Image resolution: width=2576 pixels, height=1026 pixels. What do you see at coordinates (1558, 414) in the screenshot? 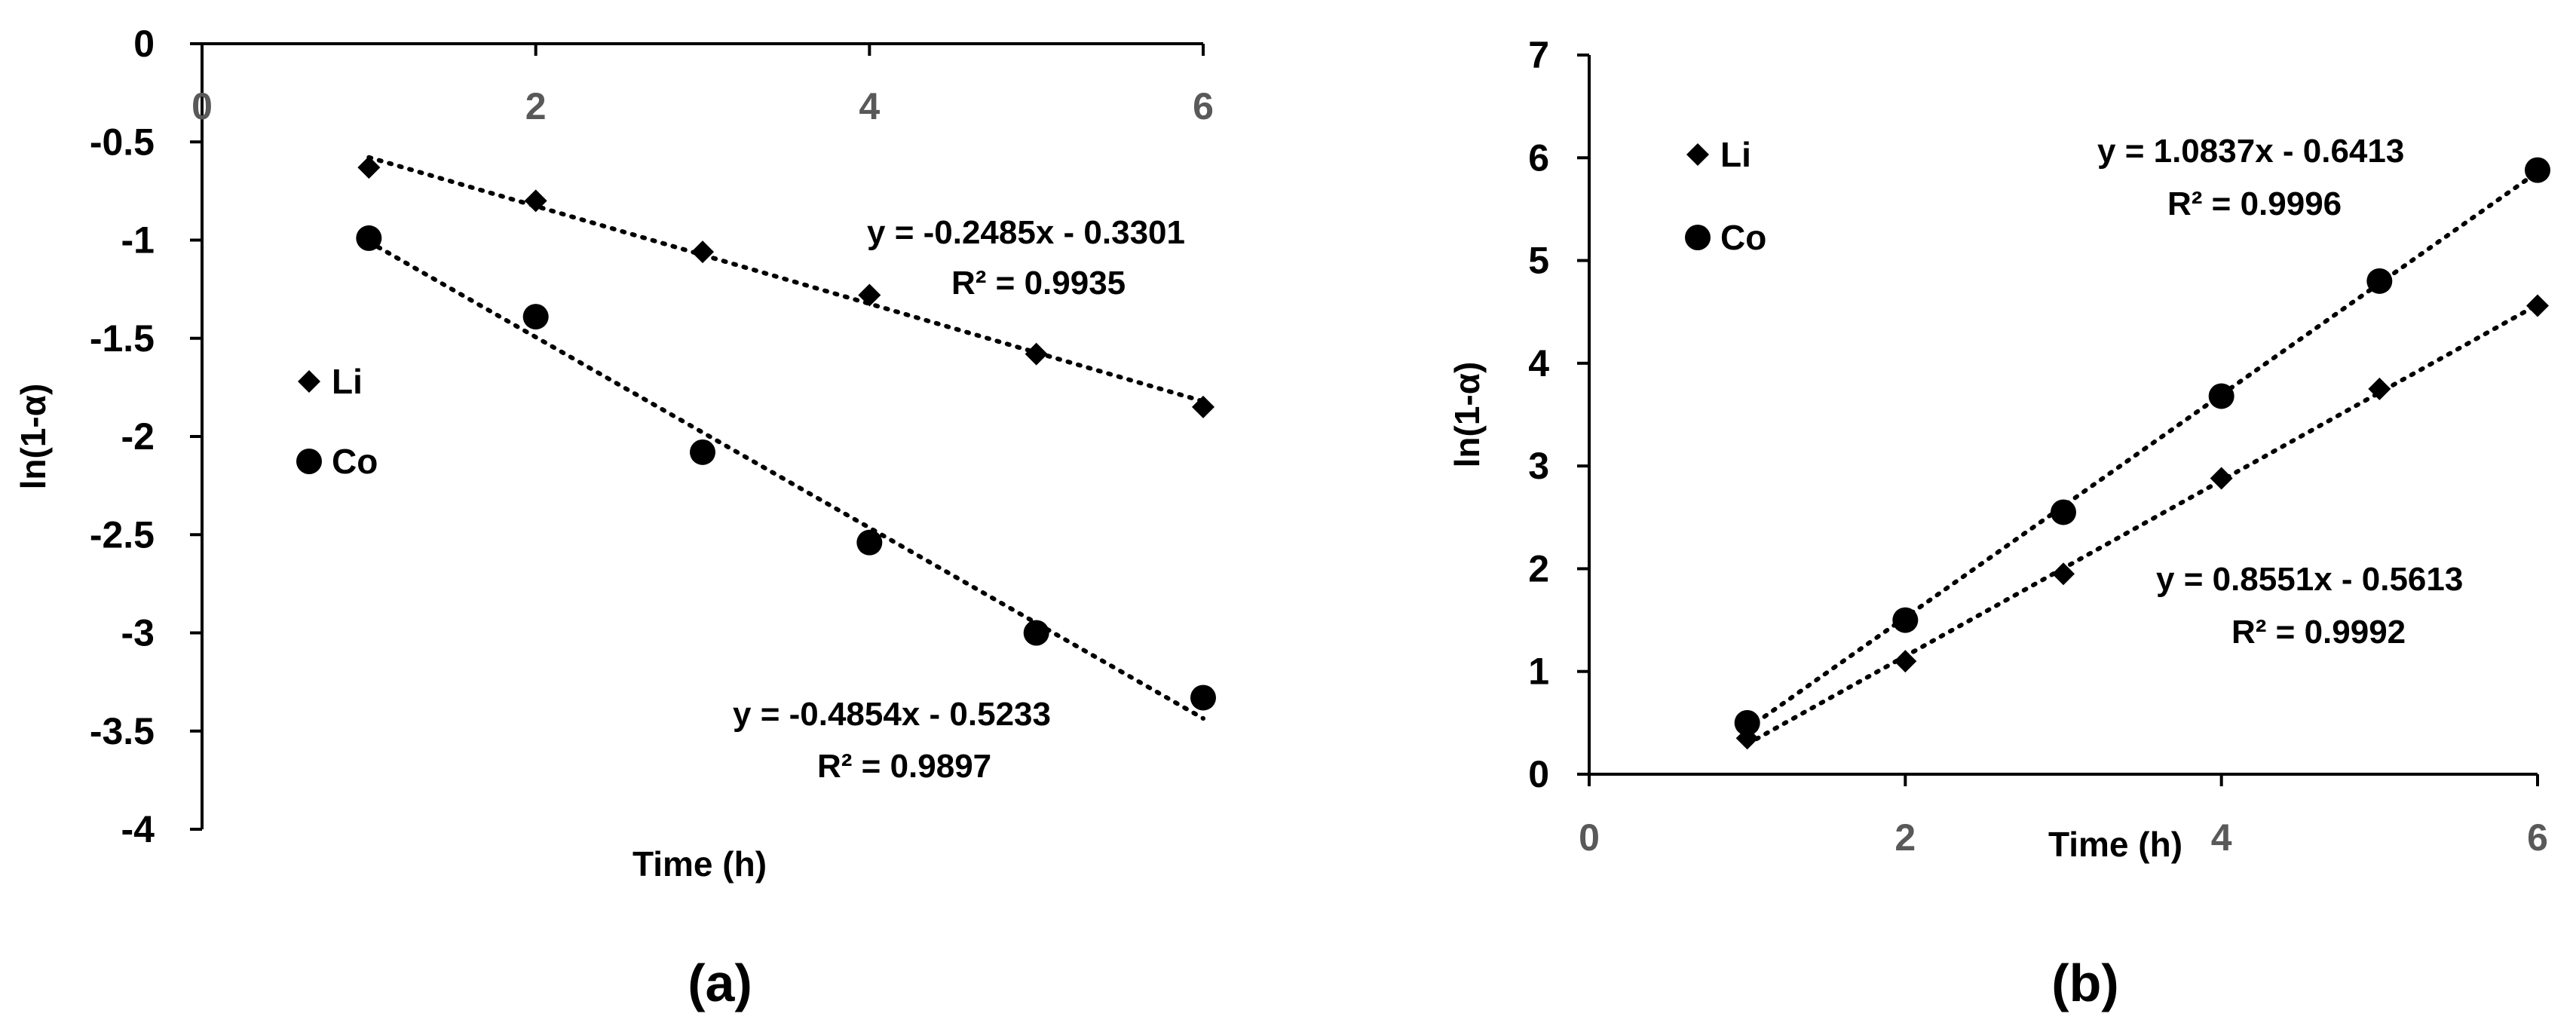
I see `y-ticks-b: 0 1 2 3 4 5 6 7` at bounding box center [1558, 414].